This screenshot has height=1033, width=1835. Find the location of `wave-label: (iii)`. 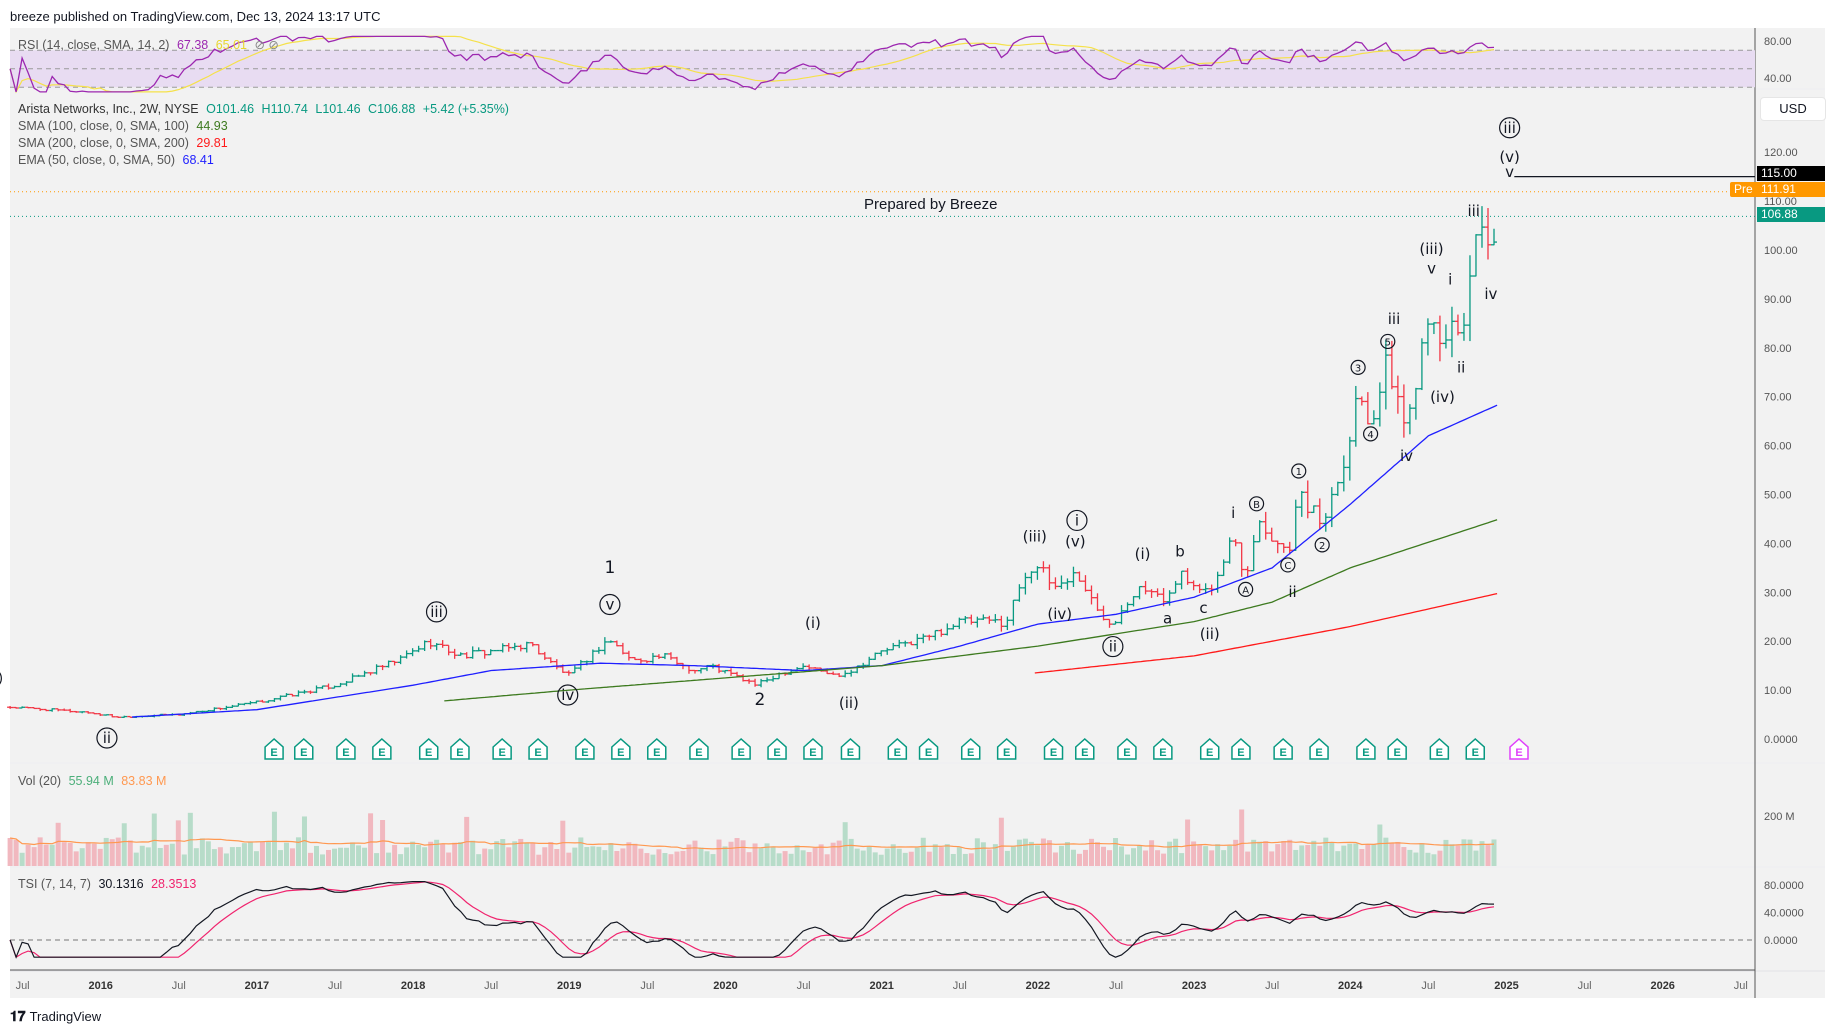

wave-label: (iii) is located at coordinates (1035, 537).